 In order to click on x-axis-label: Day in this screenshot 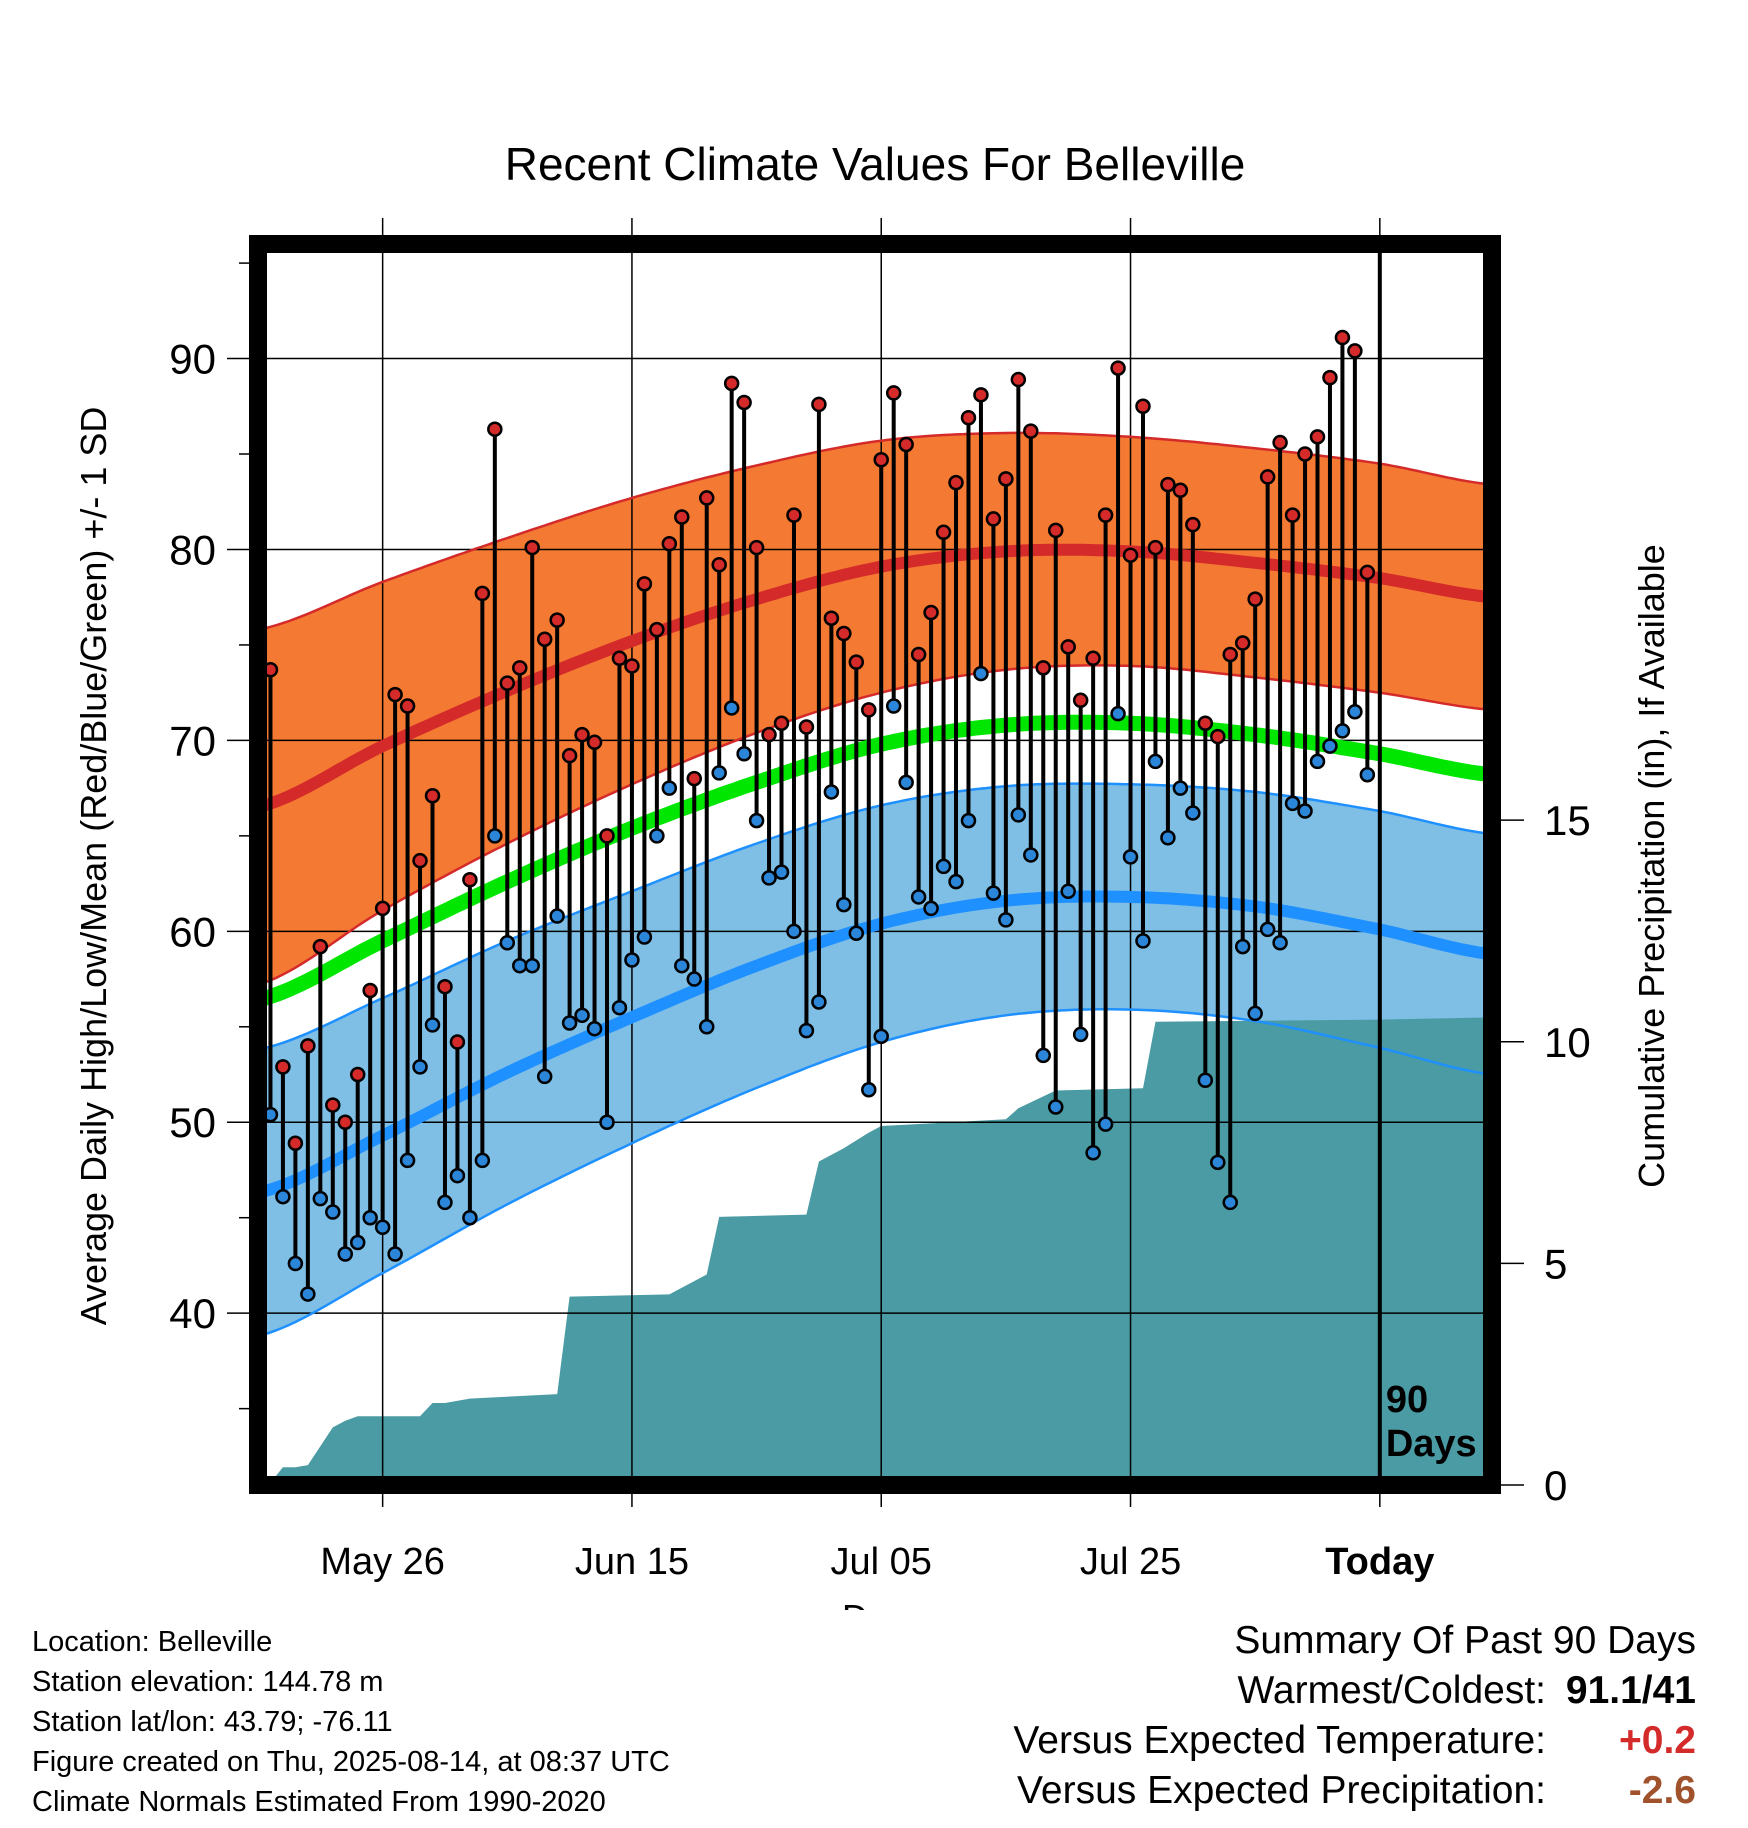, I will do `click(874, 1603)`.